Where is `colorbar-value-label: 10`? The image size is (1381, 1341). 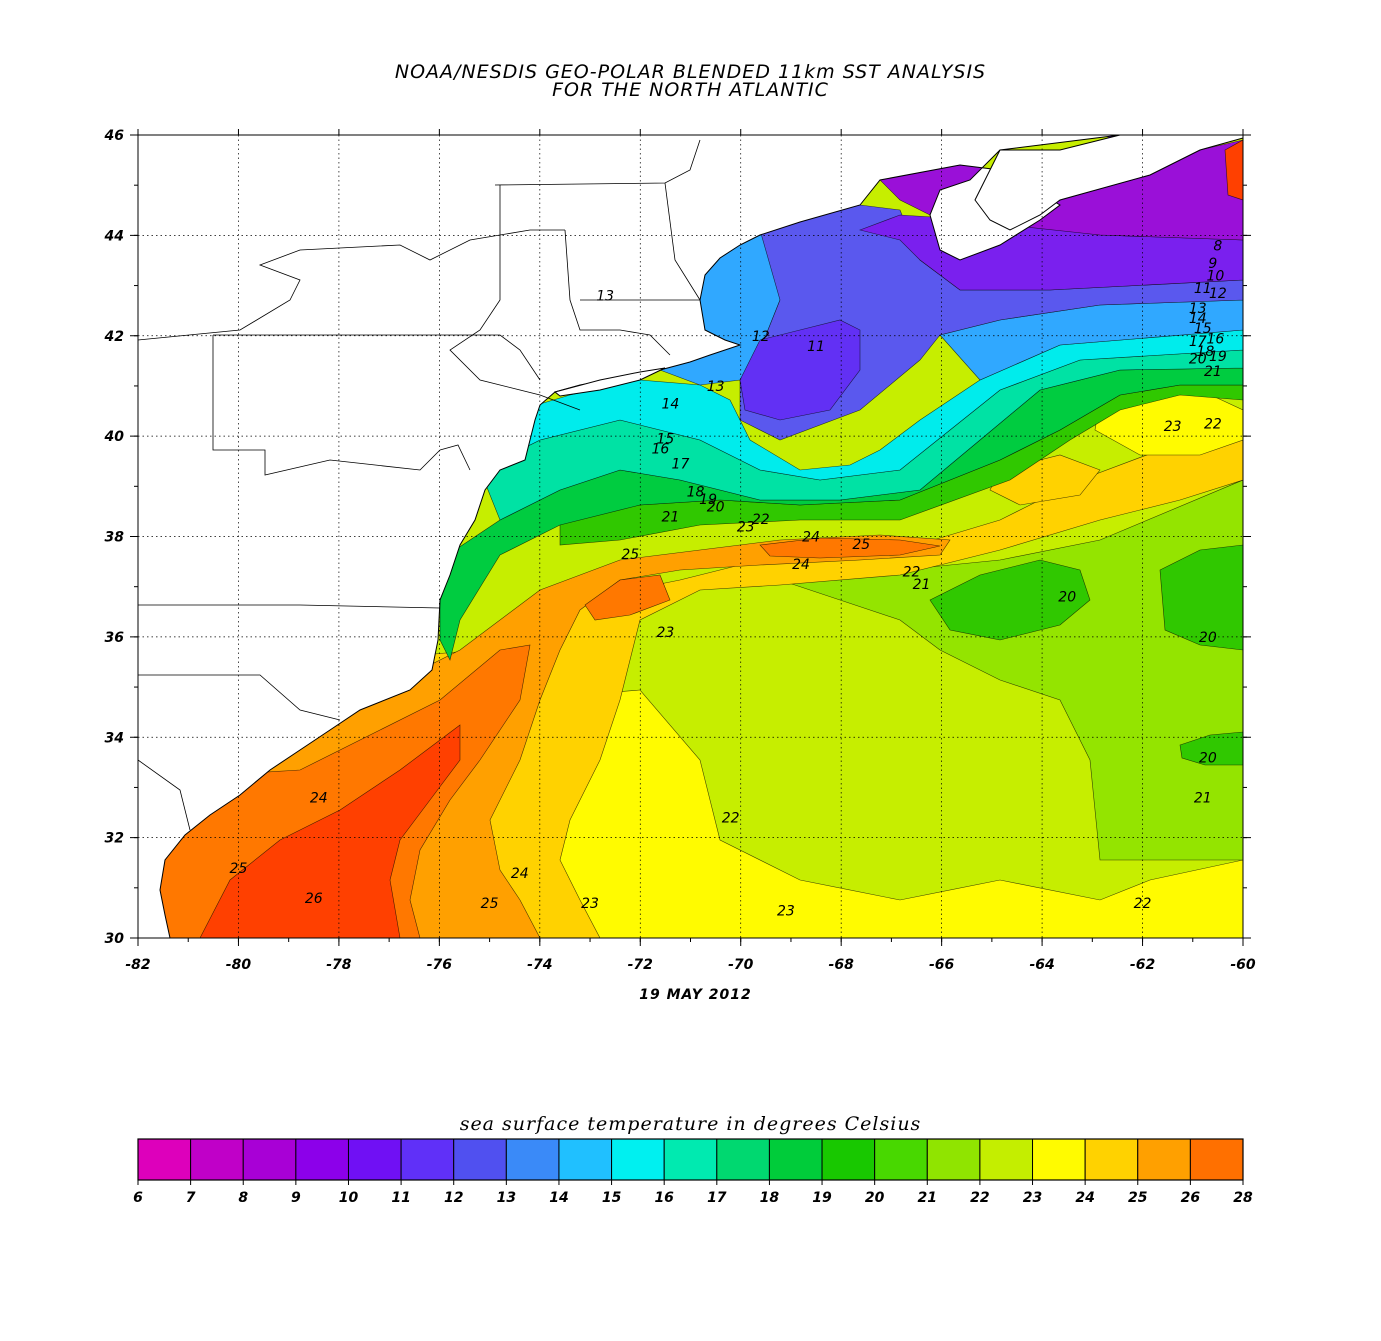 colorbar-value-label: 10 is located at coordinates (349, 1198).